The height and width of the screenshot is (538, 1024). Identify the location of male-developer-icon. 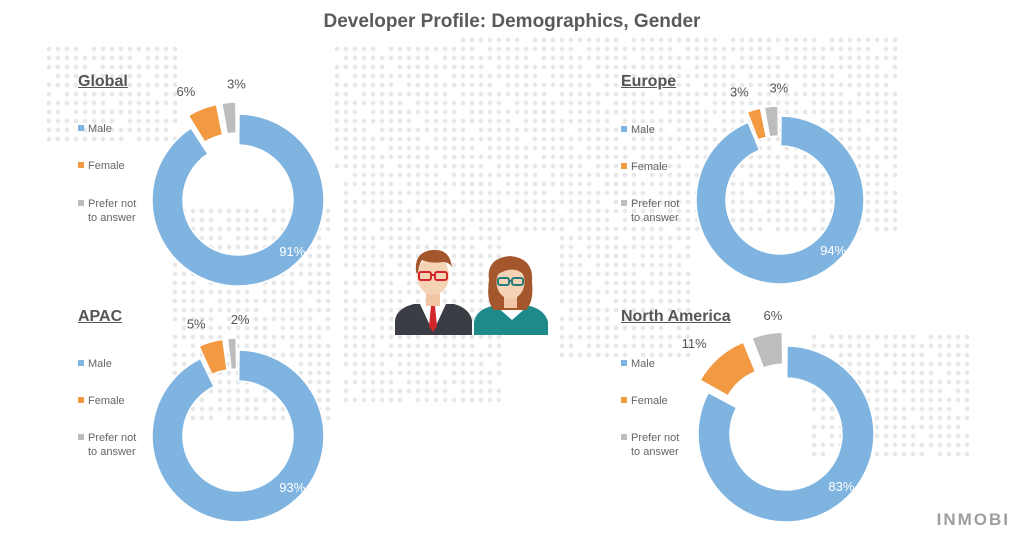
(433, 292).